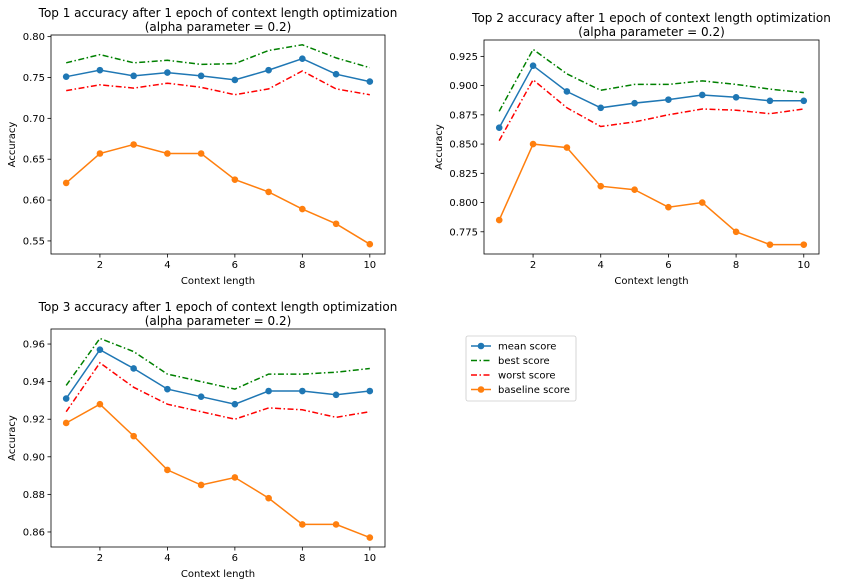 The height and width of the screenshot is (586, 864). What do you see at coordinates (34, 457) in the screenshot?
I see `y-tick-label: 0.90` at bounding box center [34, 457].